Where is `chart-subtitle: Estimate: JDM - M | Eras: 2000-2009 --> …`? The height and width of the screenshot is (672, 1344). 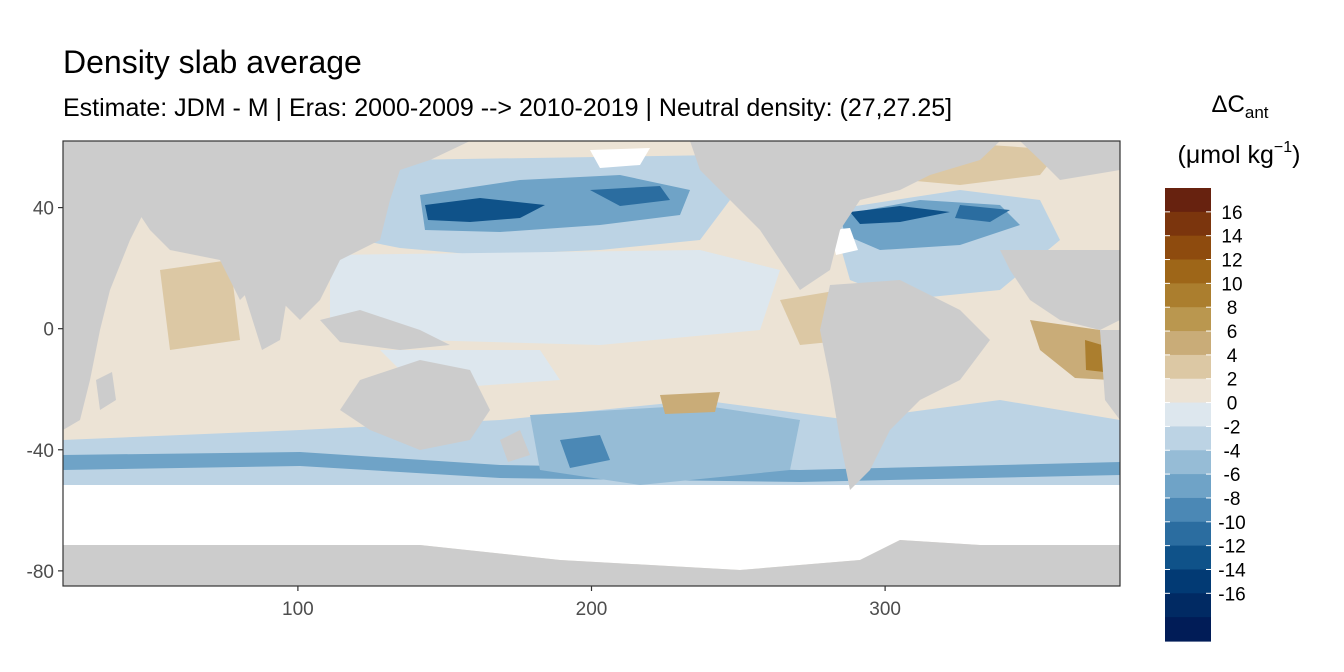 chart-subtitle: Estimate: JDM - M | Eras: 2000-2009 --> … is located at coordinates (508, 108).